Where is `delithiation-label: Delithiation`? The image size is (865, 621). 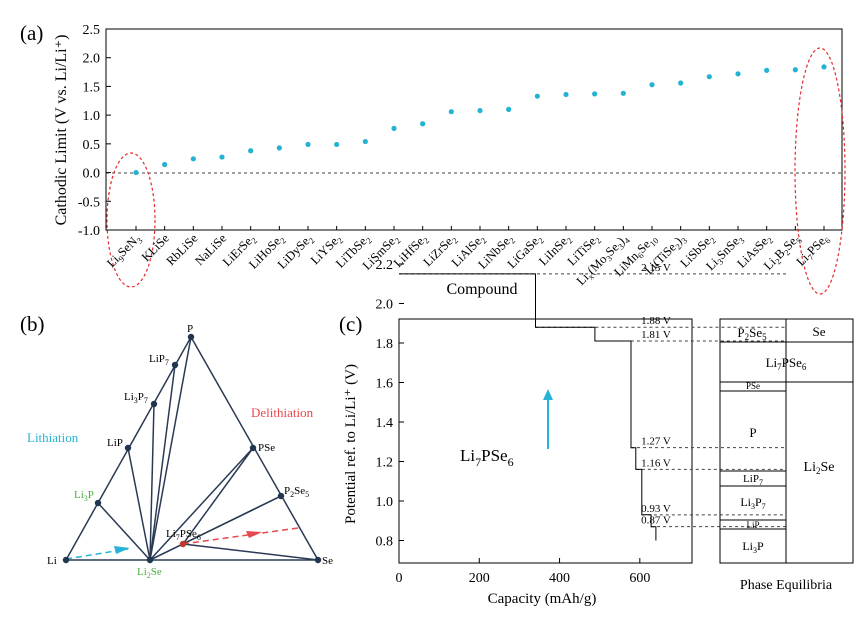 delithiation-label: Delithiation is located at coordinates (282, 412).